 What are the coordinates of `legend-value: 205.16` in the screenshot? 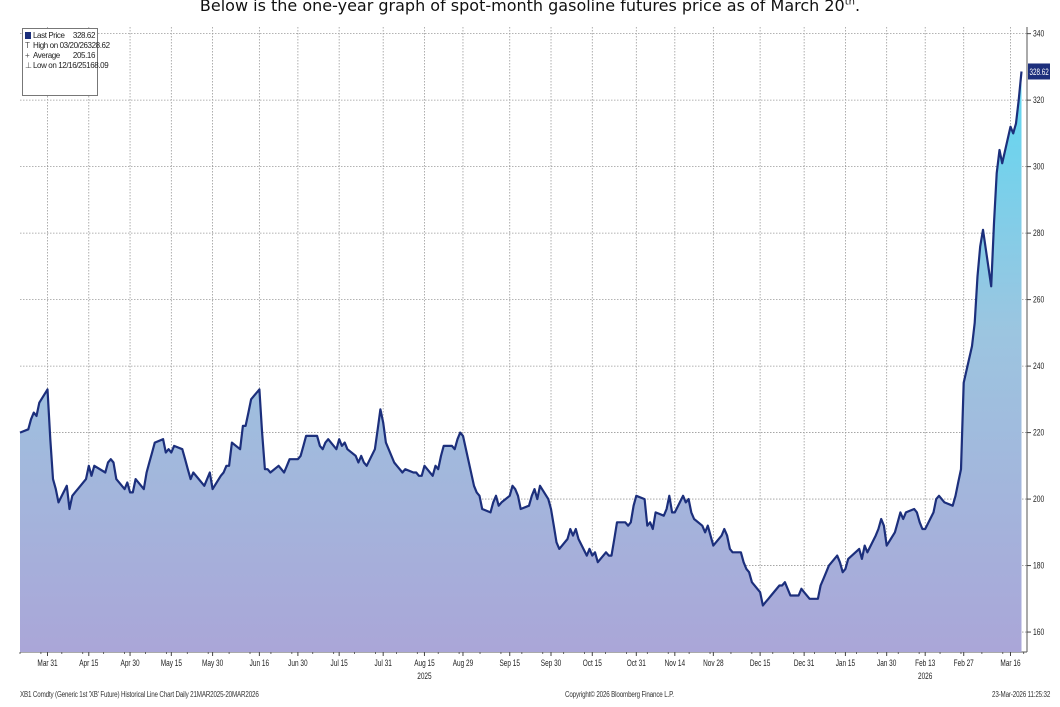 It's located at (83, 55).